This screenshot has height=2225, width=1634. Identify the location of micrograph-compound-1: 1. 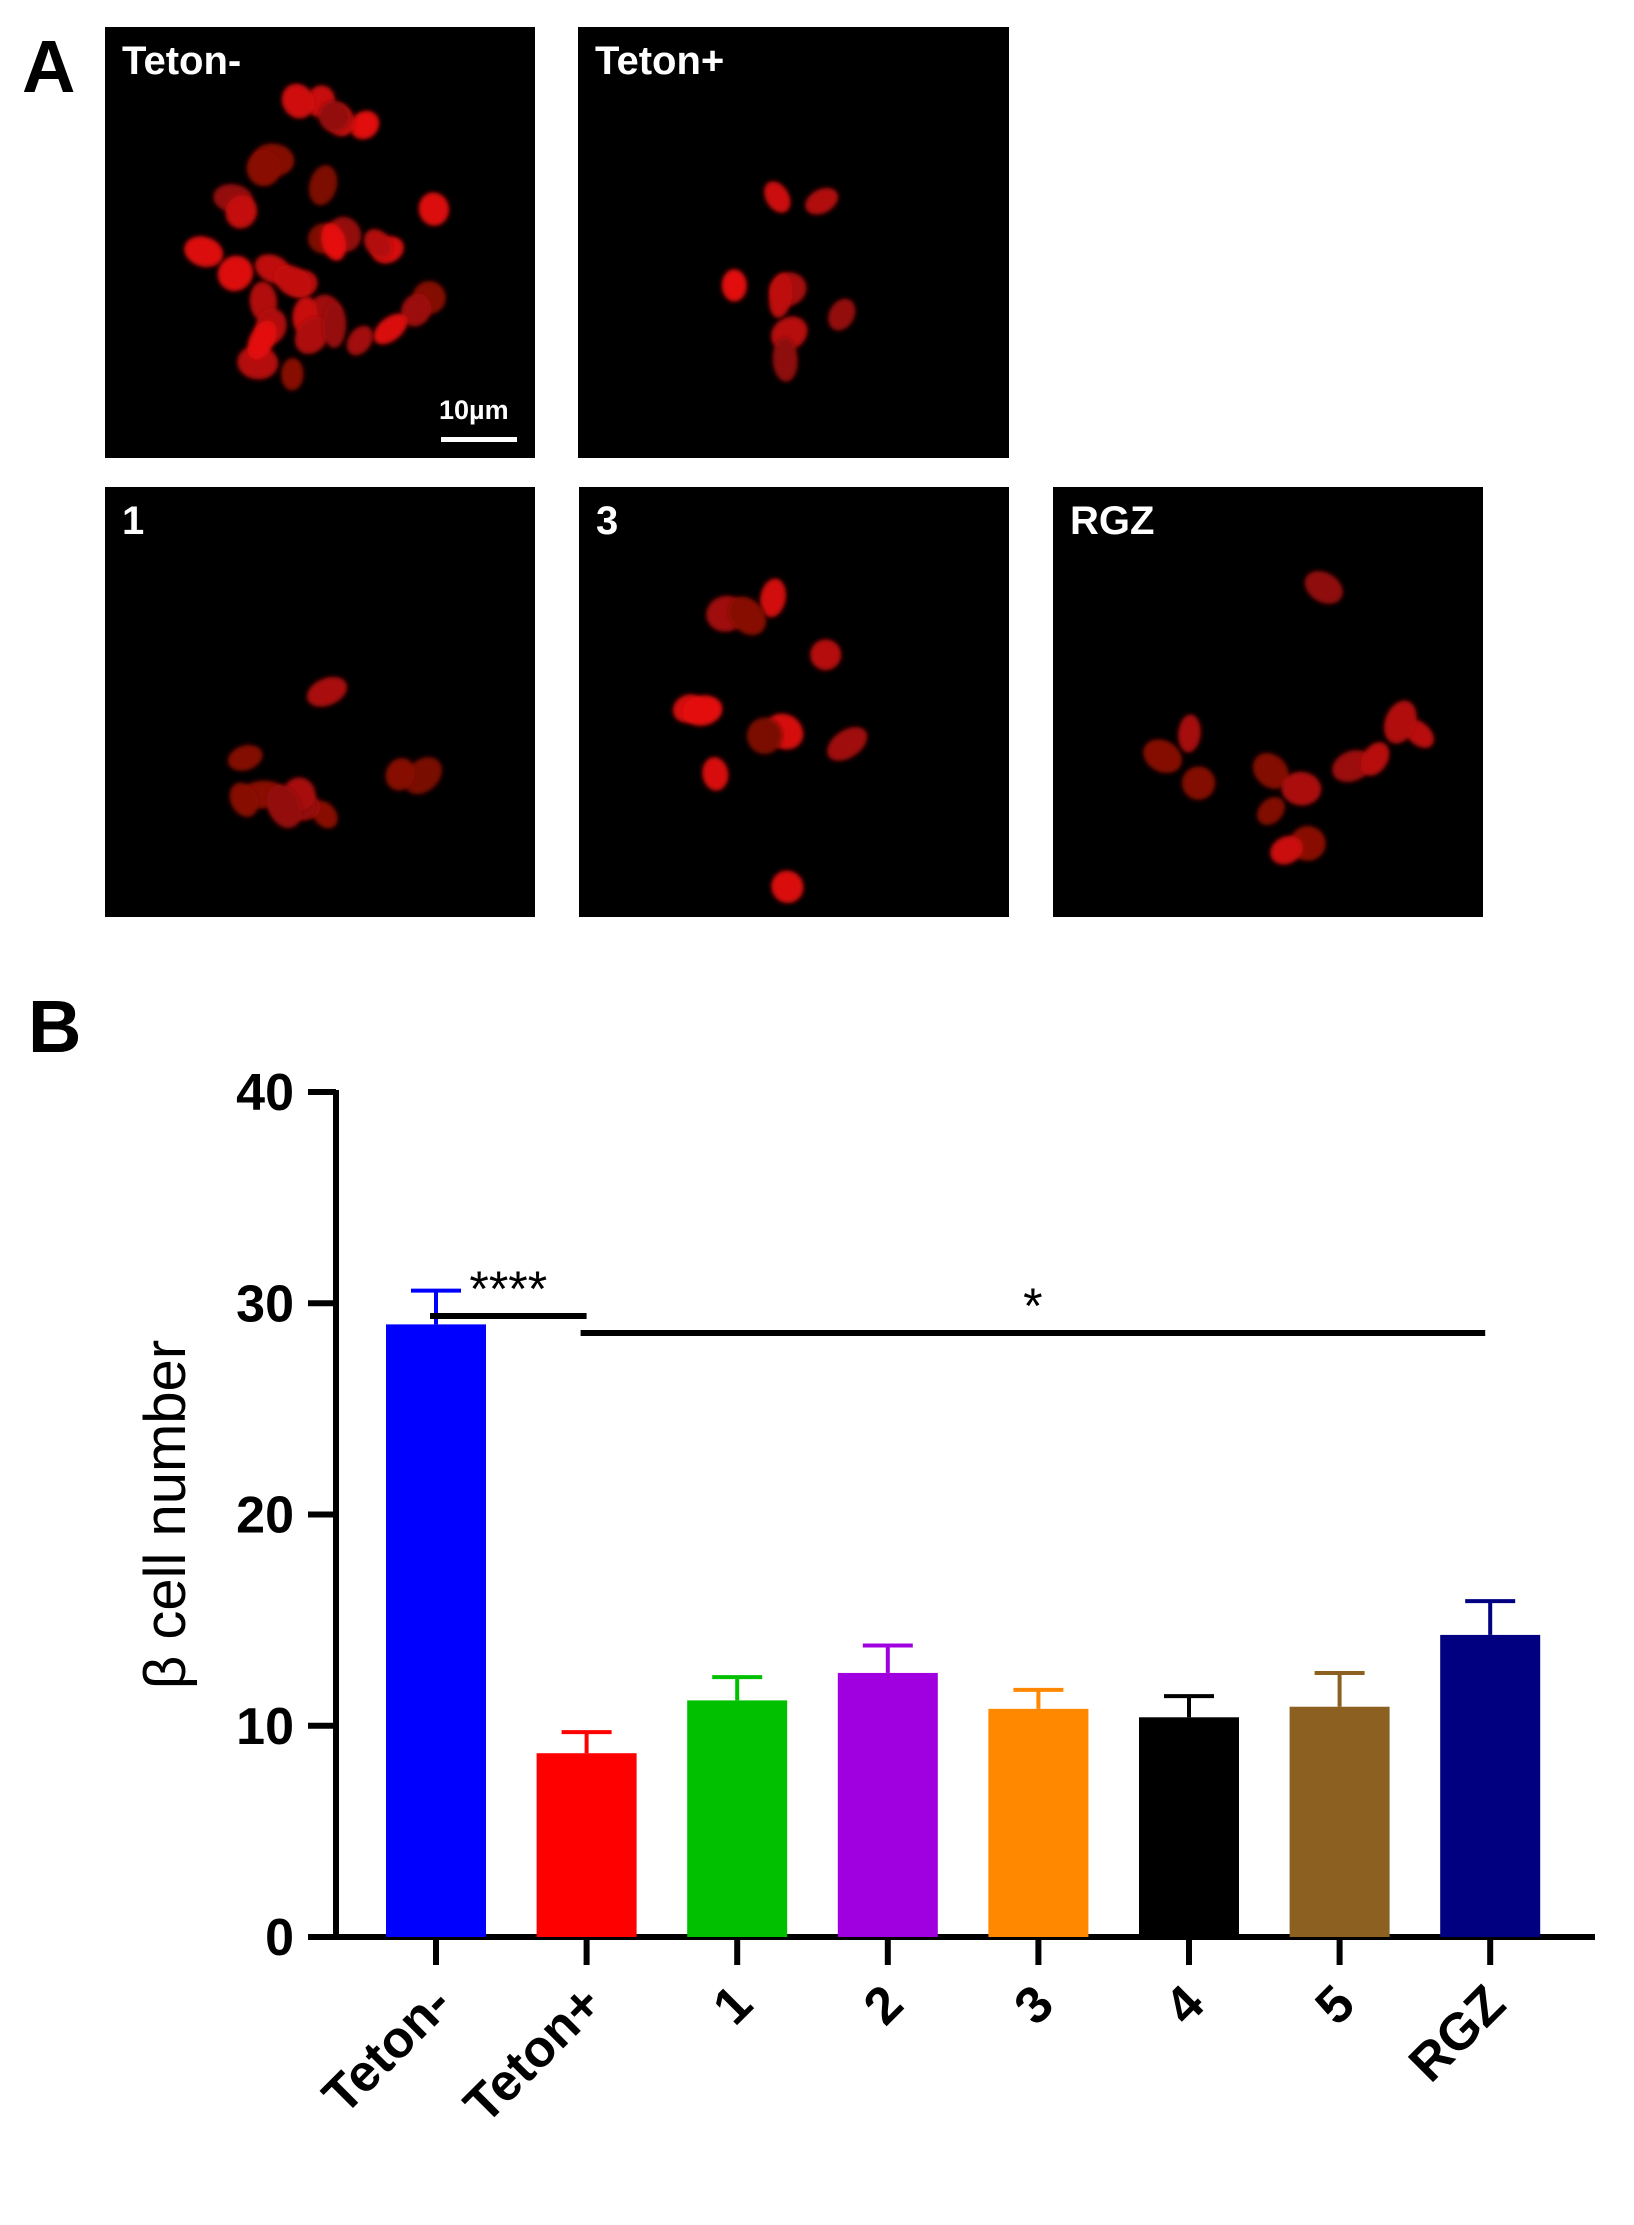
(320, 702).